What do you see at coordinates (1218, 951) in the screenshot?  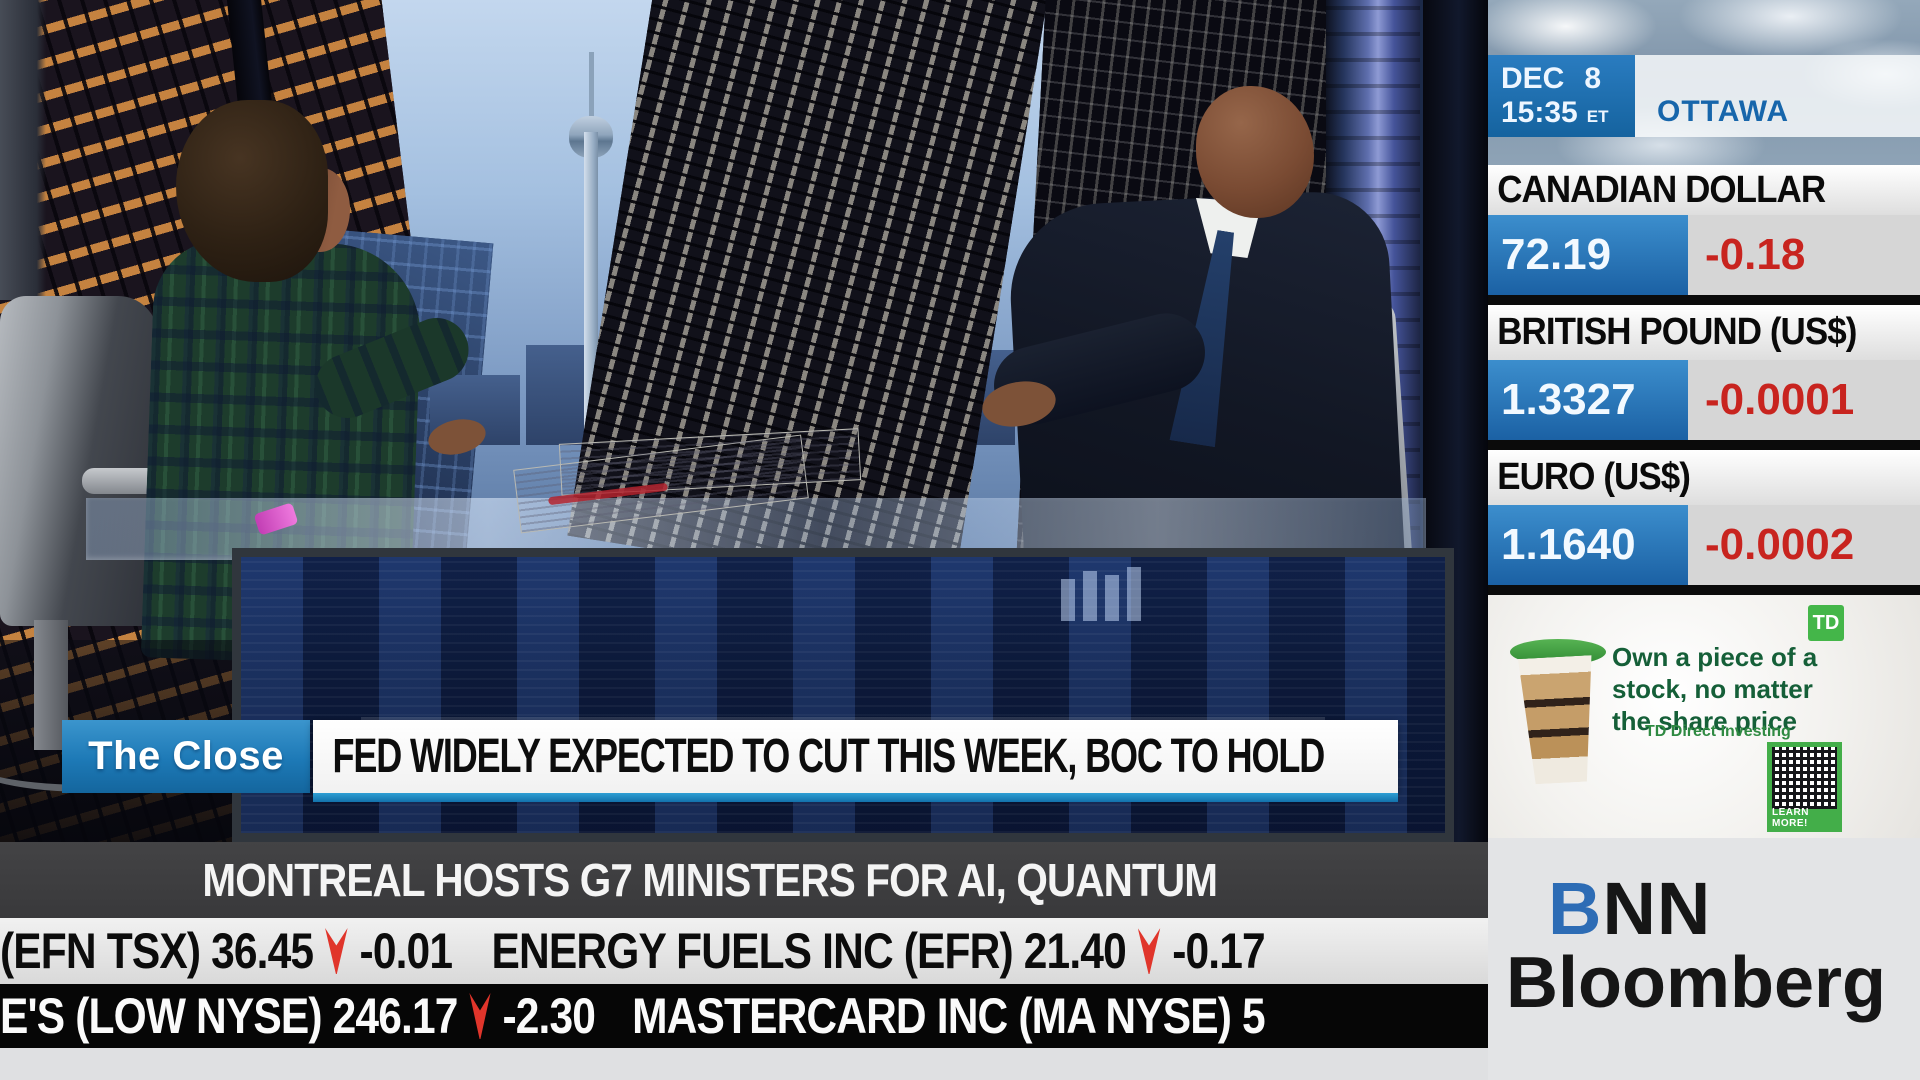 I see `ticker-quote-change: -0.17` at bounding box center [1218, 951].